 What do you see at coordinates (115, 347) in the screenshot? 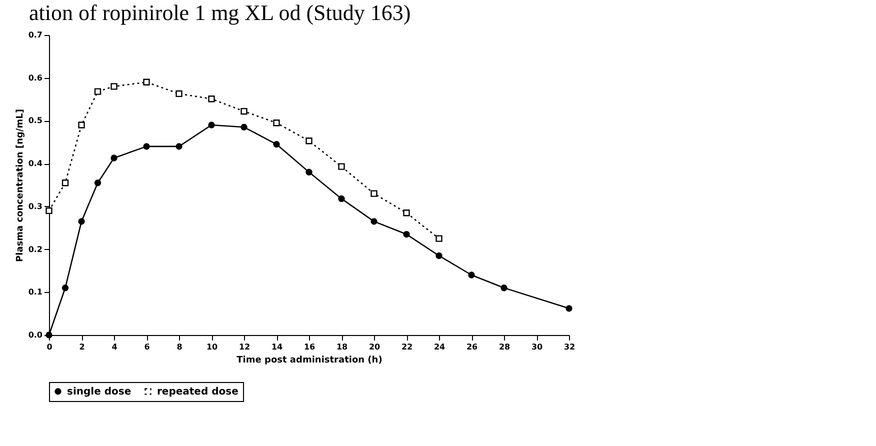
I see `x-tick-label: 4` at bounding box center [115, 347].